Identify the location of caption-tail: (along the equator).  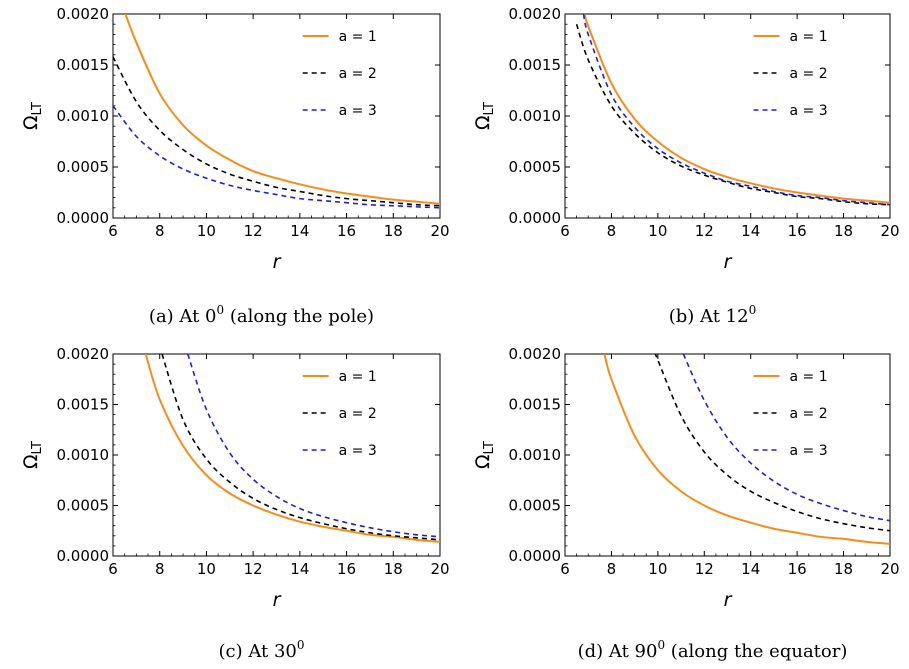
(756, 651).